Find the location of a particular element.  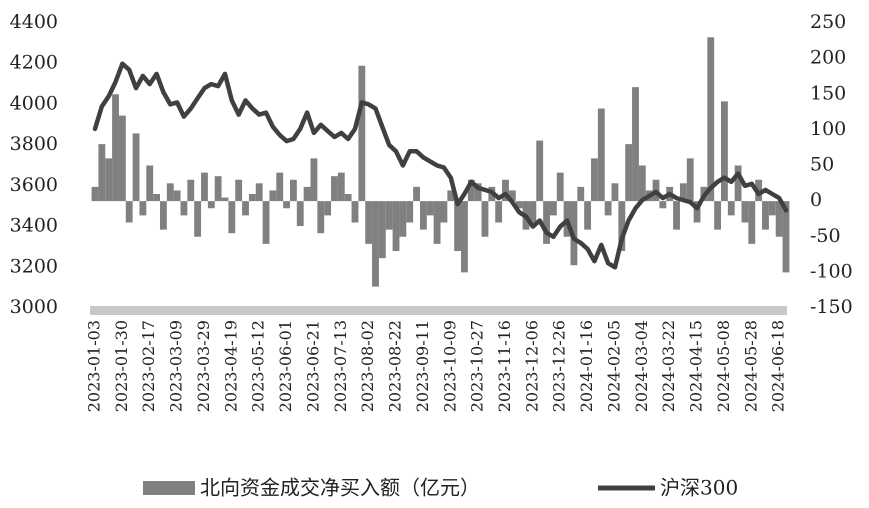

x-tick-label: 2024-03-22 is located at coordinates (668, 366).